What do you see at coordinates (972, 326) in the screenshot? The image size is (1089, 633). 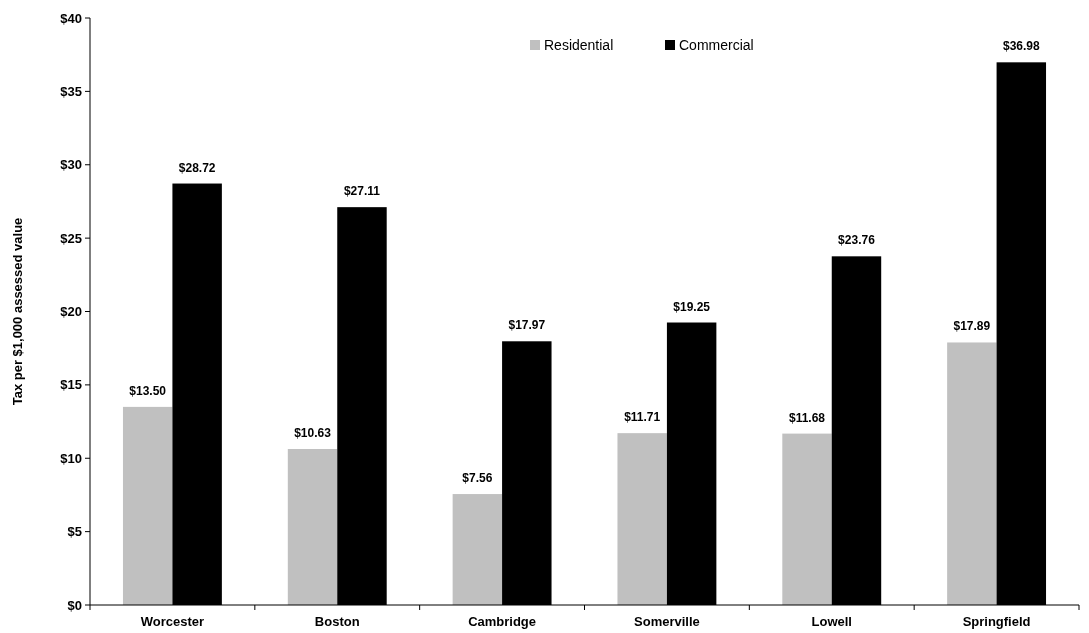 I see `data-label: $17.89` at bounding box center [972, 326].